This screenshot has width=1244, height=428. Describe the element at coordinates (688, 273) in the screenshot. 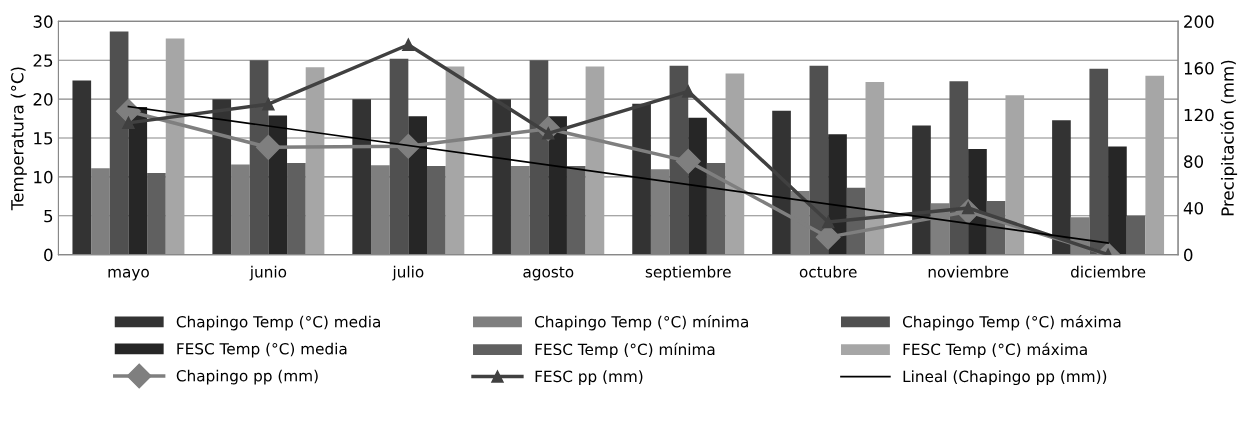

I see `x-tick-label: septiembre` at that location.